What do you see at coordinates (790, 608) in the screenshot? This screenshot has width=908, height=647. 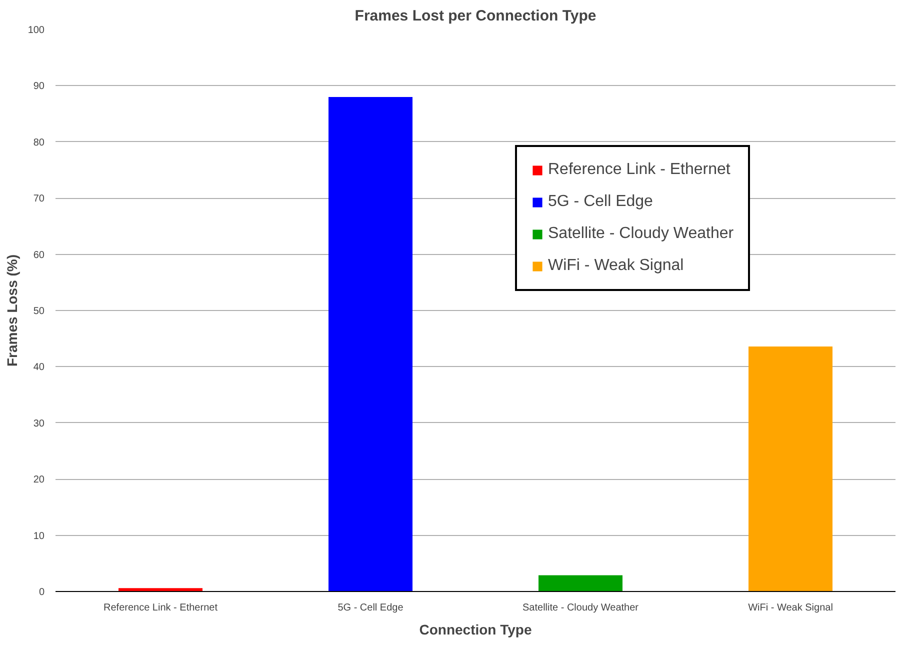 I see `x-tick-label: WiFi - Weak Signal` at bounding box center [790, 608].